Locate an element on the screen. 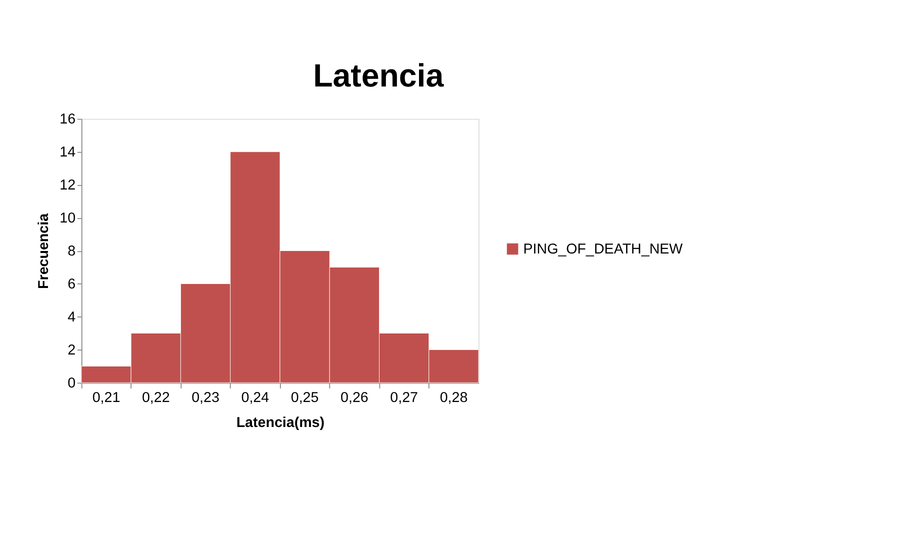 The width and height of the screenshot is (907, 537). y-tick-label: 16 is located at coordinates (68, 120).